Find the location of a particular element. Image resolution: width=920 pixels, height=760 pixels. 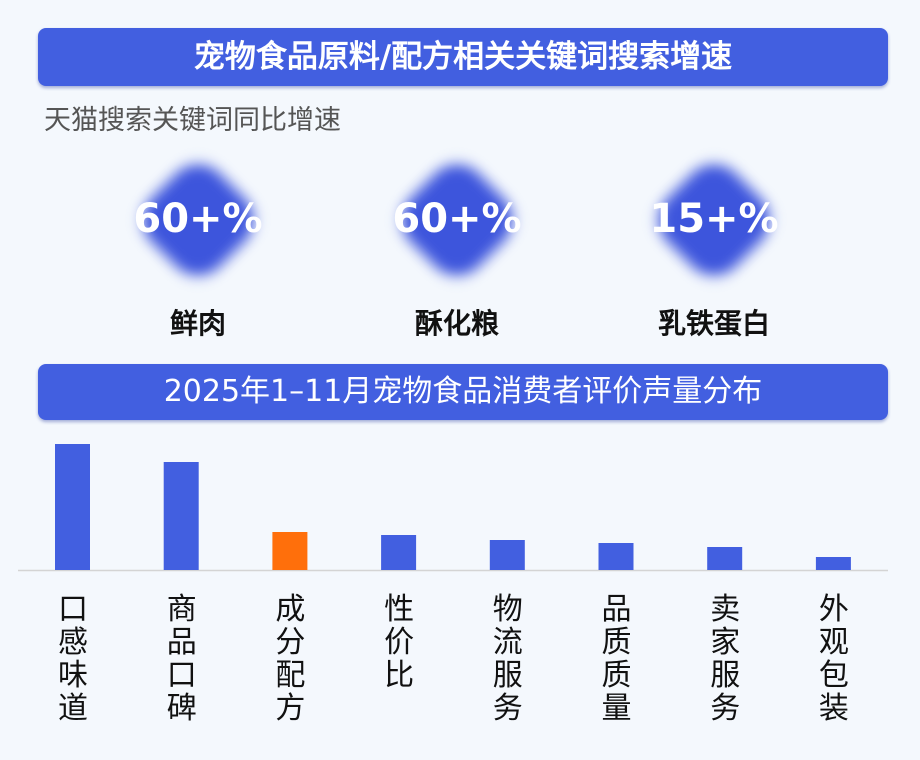

bar-品质质量 is located at coordinates (616, 556).